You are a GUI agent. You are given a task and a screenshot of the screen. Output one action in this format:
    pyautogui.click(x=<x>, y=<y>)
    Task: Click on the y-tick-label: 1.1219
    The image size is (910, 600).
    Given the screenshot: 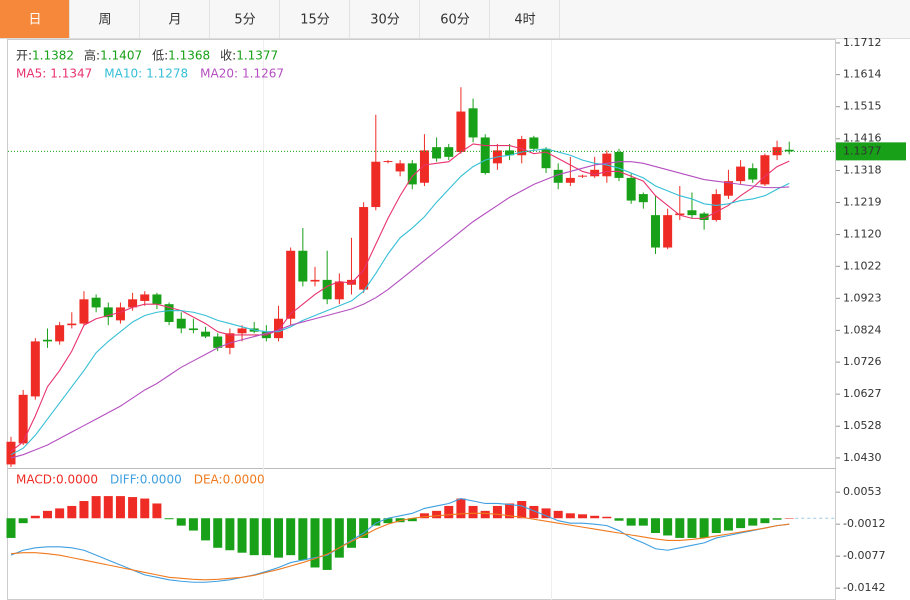 What is the action you would take?
    pyautogui.click(x=862, y=202)
    